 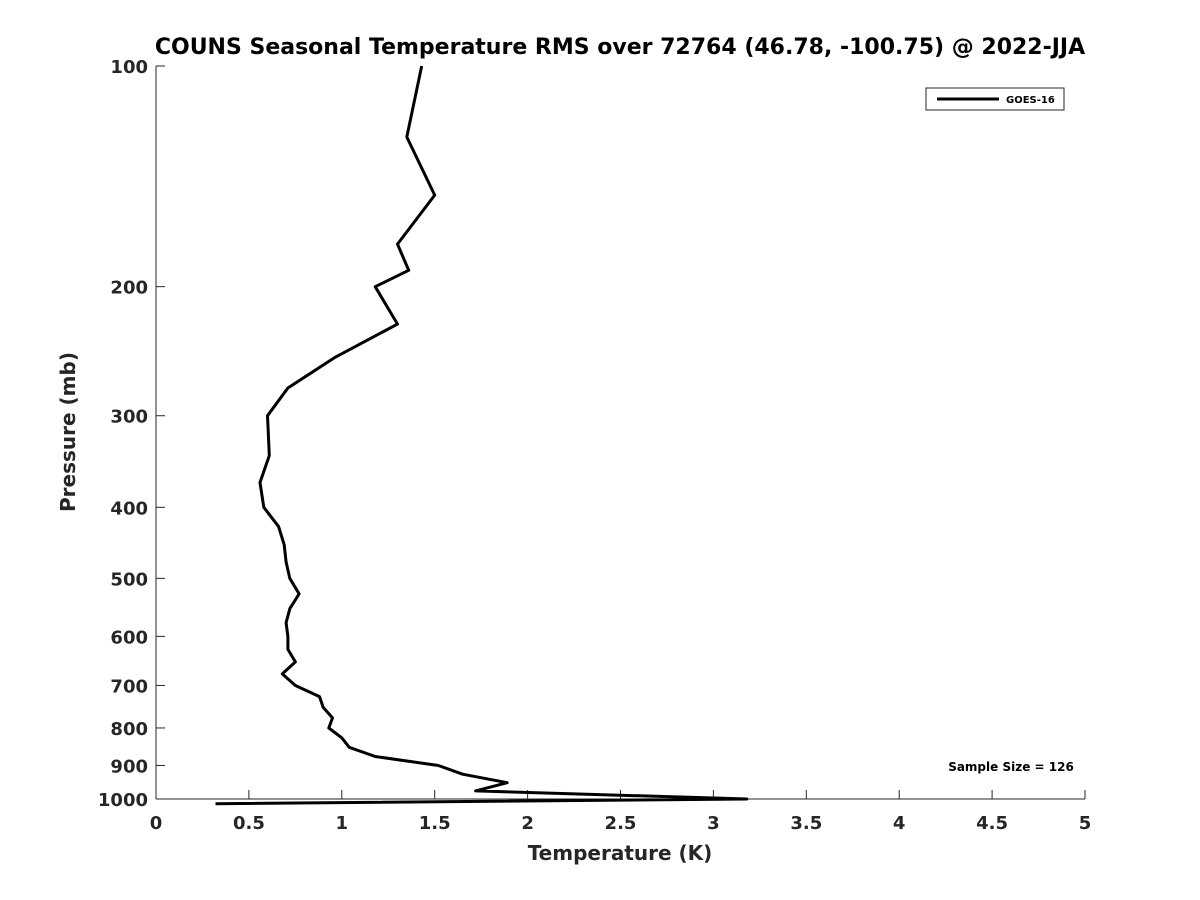 What do you see at coordinates (527, 823) in the screenshot?
I see `x-tick-label: 2` at bounding box center [527, 823].